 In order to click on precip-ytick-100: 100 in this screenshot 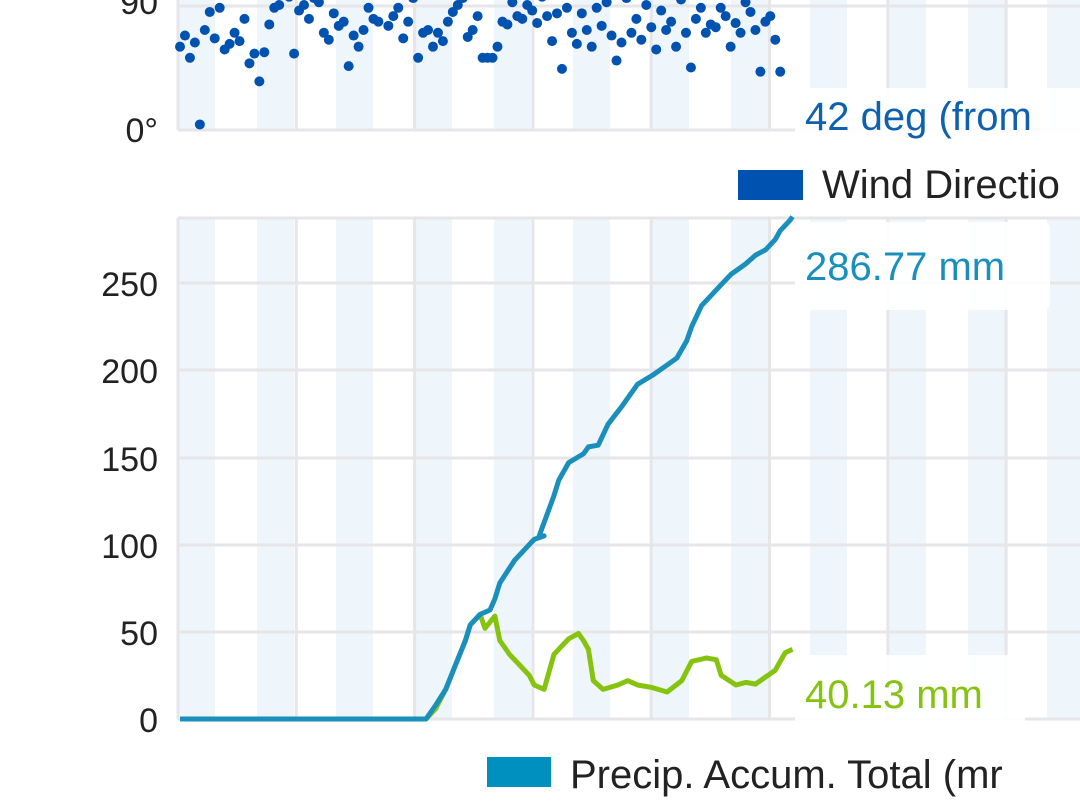, I will do `click(129, 547)`.